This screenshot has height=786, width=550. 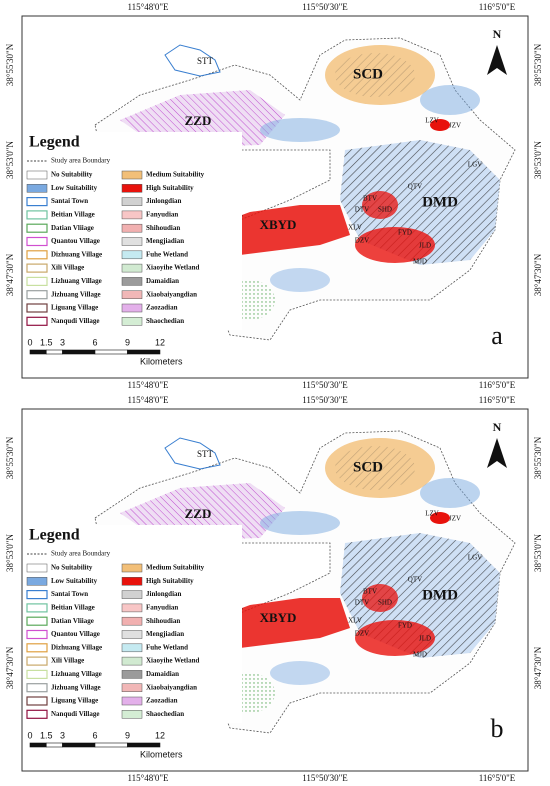 What do you see at coordinates (67, 268) in the screenshot?
I see `legend-label: Xili Village` at bounding box center [67, 268].